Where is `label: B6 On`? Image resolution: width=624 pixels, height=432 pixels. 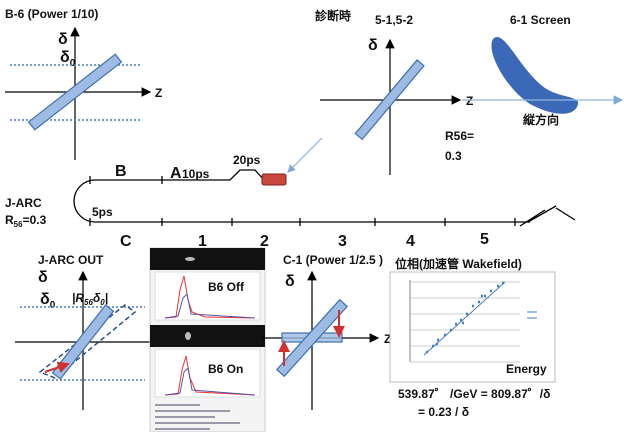 label: B6 On is located at coordinates (225, 369).